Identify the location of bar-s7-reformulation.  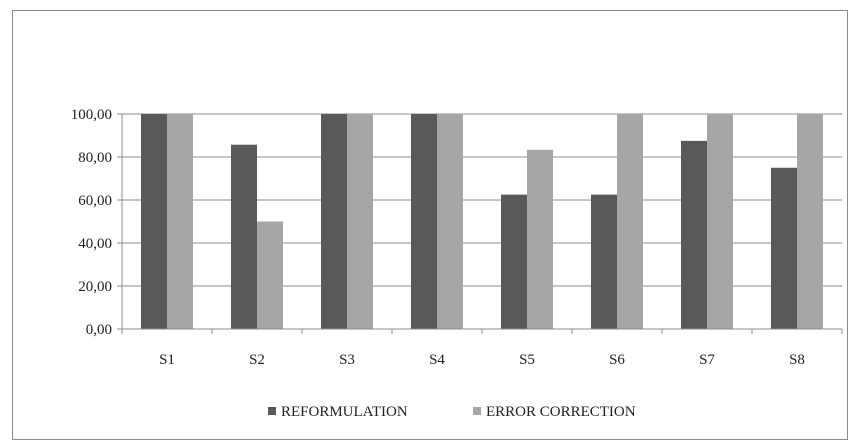
(694, 234).